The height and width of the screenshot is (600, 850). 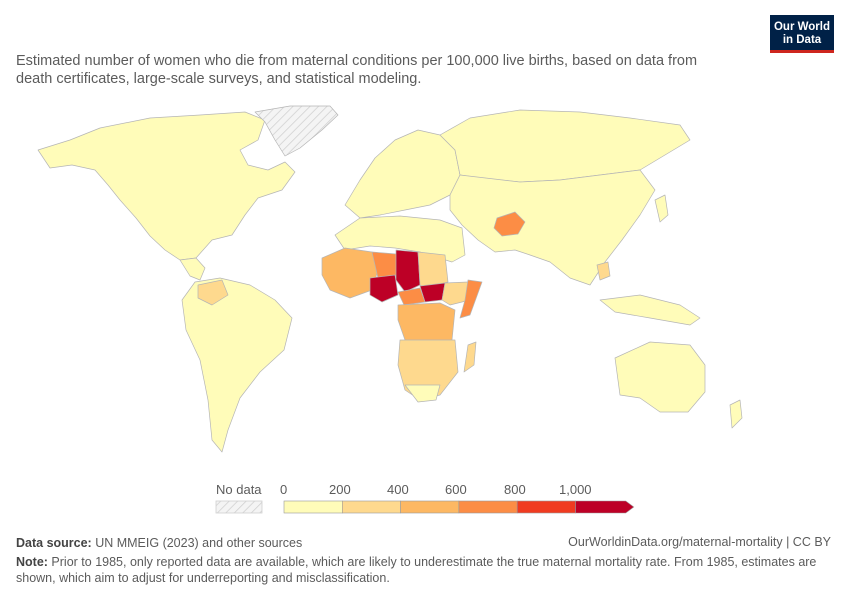 What do you see at coordinates (54, 543) in the screenshot?
I see `data-source-label: Data source:` at bounding box center [54, 543].